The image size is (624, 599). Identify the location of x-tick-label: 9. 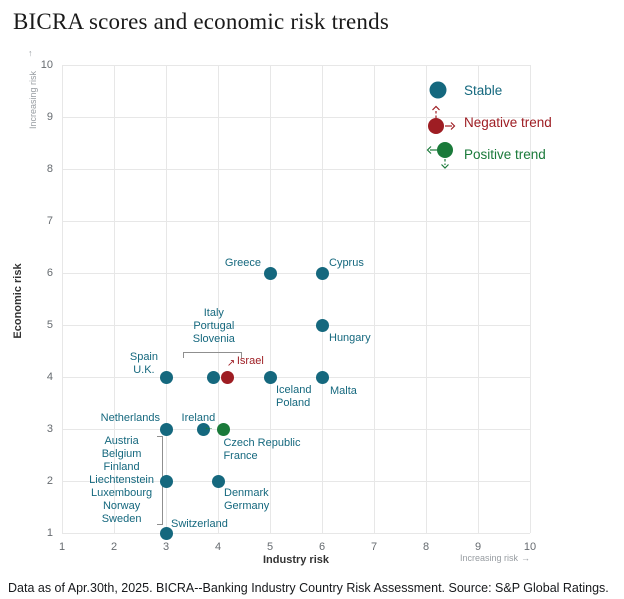
(478, 547).